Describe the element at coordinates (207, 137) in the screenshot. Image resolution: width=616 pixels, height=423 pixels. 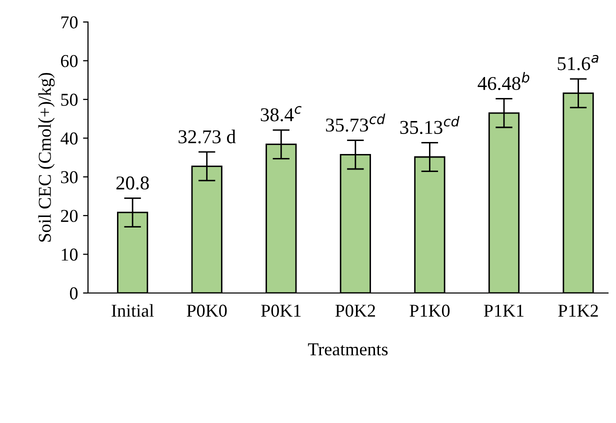
I see `data-label: 32.73 d` at that location.